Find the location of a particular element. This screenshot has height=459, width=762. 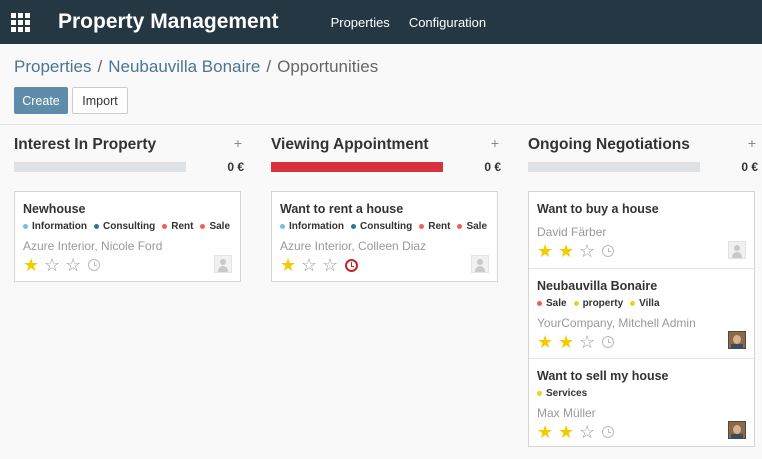

tag-label: Villa is located at coordinates (649, 303).